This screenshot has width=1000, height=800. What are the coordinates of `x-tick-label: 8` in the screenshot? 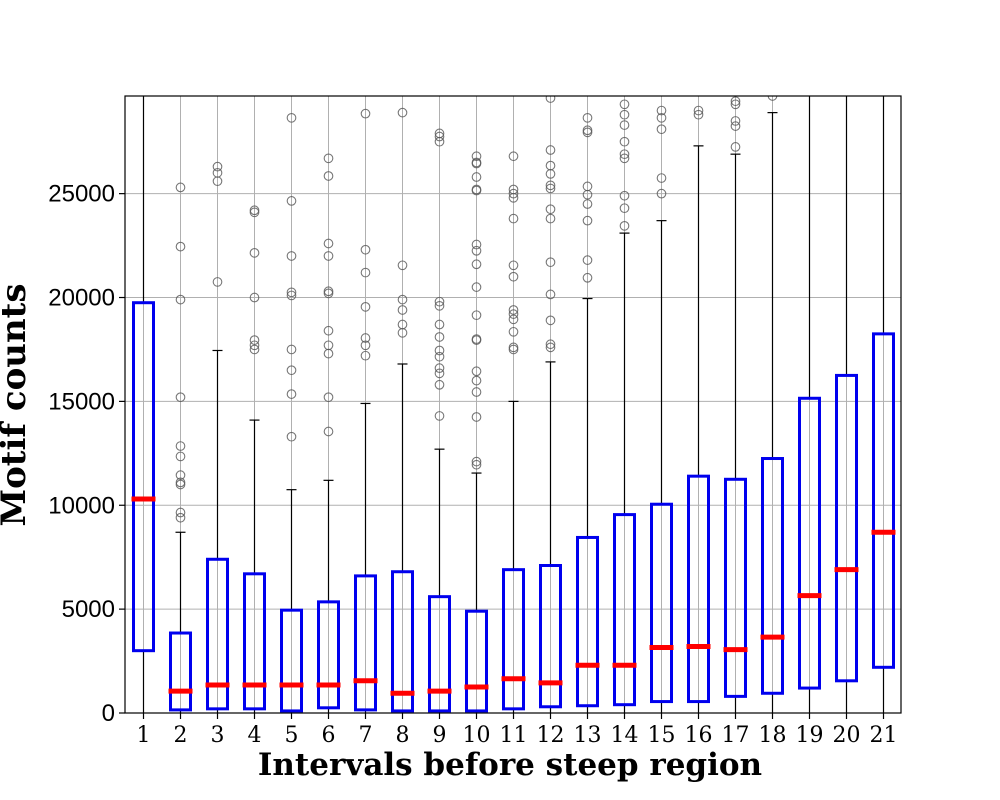 It's located at (403, 735).